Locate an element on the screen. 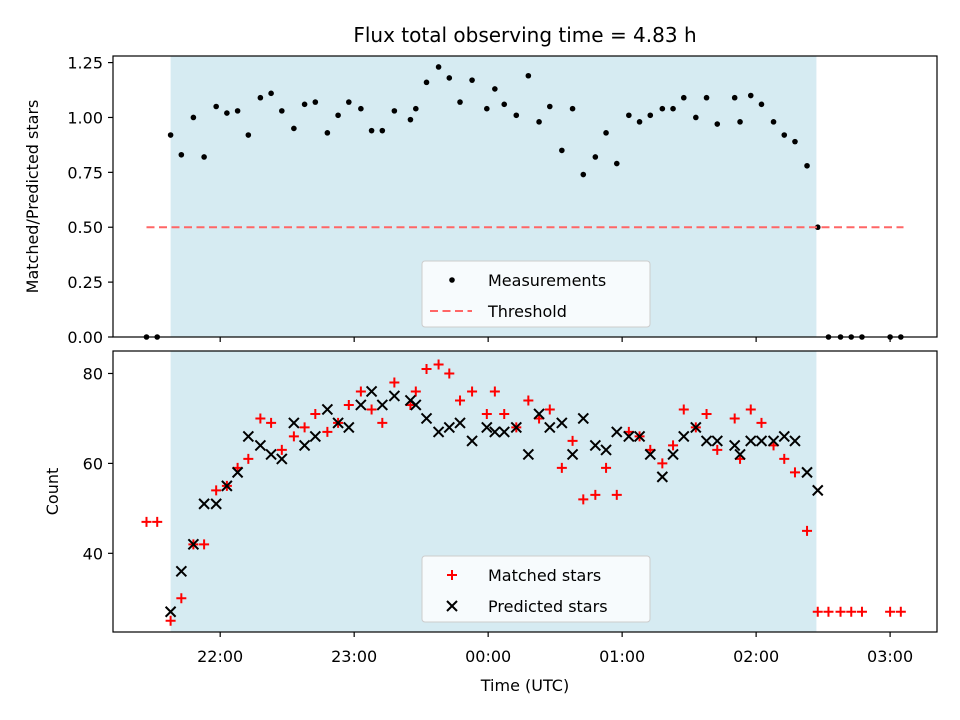 This screenshot has height=720, width=960. y-tick-label: 0.00 is located at coordinates (85, 337).